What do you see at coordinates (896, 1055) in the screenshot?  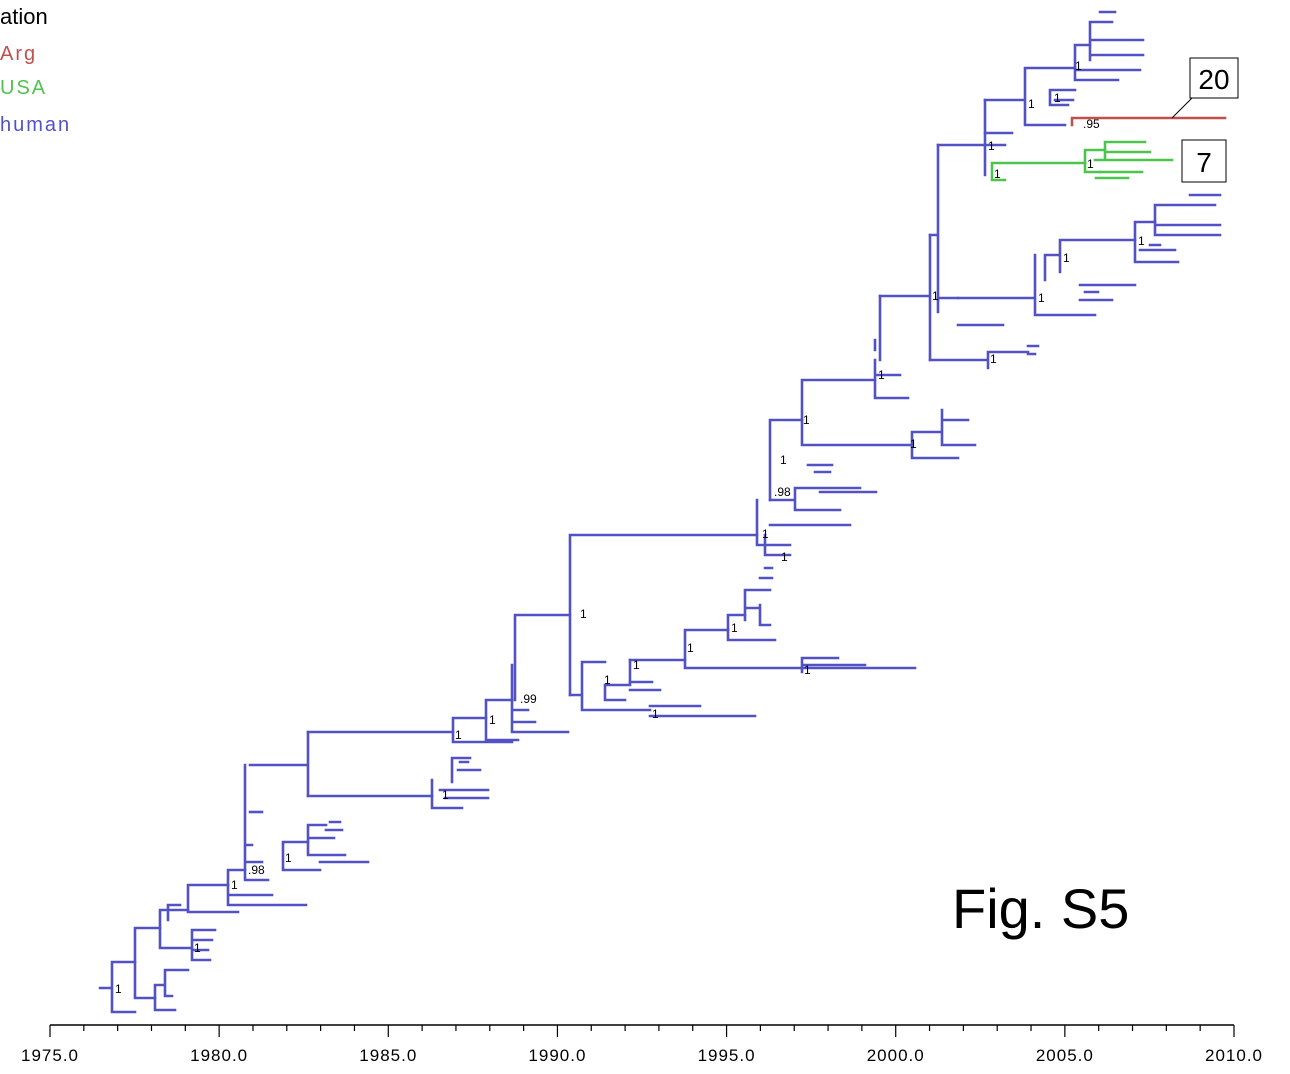 I see `axis-tick-label: 2000.0` at bounding box center [896, 1055].